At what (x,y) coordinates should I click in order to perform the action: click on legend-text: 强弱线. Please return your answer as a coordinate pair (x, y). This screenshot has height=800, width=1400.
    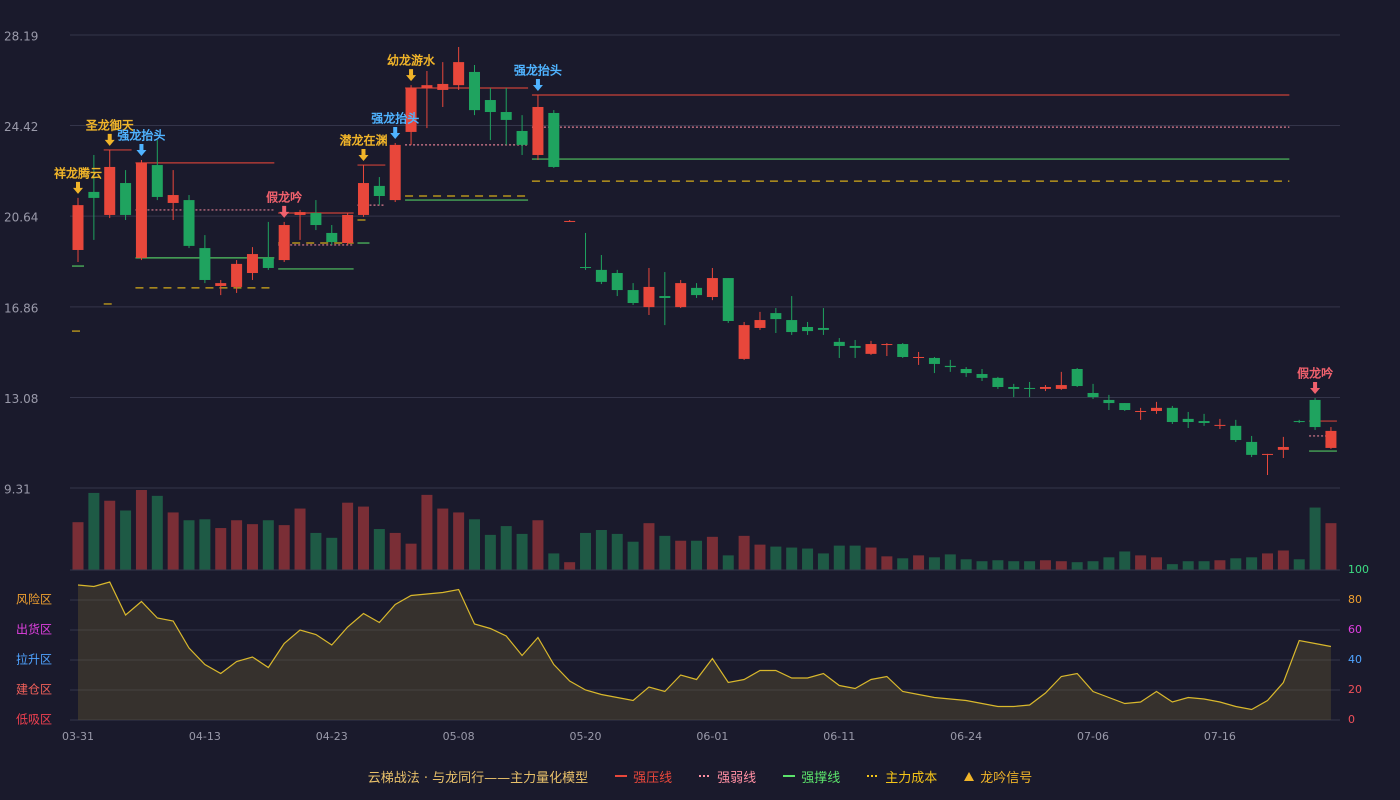
    Looking at the image, I should click on (737, 778).